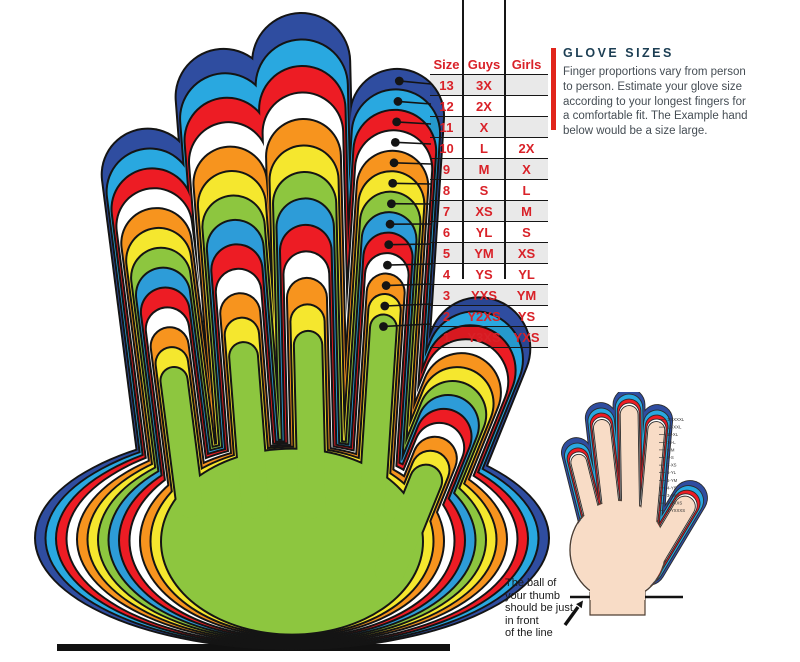  I want to click on table-row-size-6: 6 YL S, so click(489, 231).